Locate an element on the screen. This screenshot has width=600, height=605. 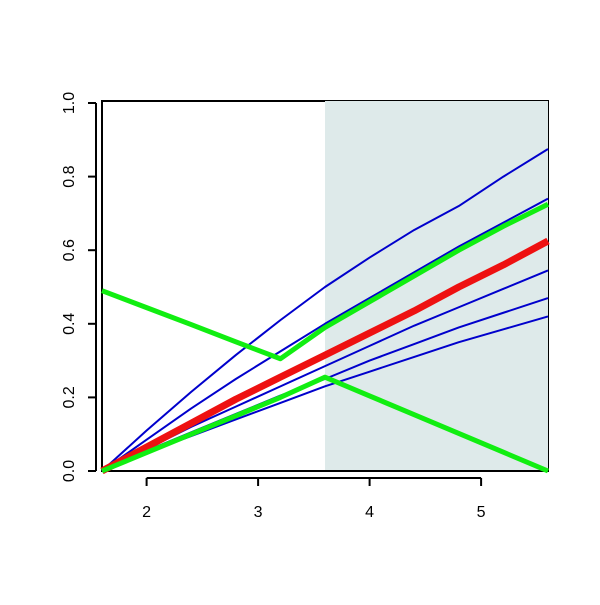
y-tick-label: 1.0 is located at coordinates (69, 103).